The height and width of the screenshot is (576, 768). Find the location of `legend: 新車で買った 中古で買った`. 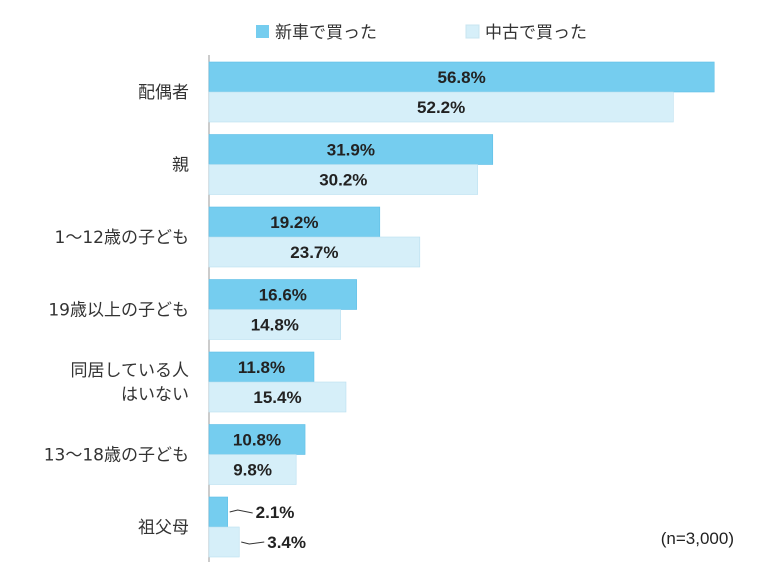

legend: 新車で買った 中古で買った is located at coordinates (421, 33).